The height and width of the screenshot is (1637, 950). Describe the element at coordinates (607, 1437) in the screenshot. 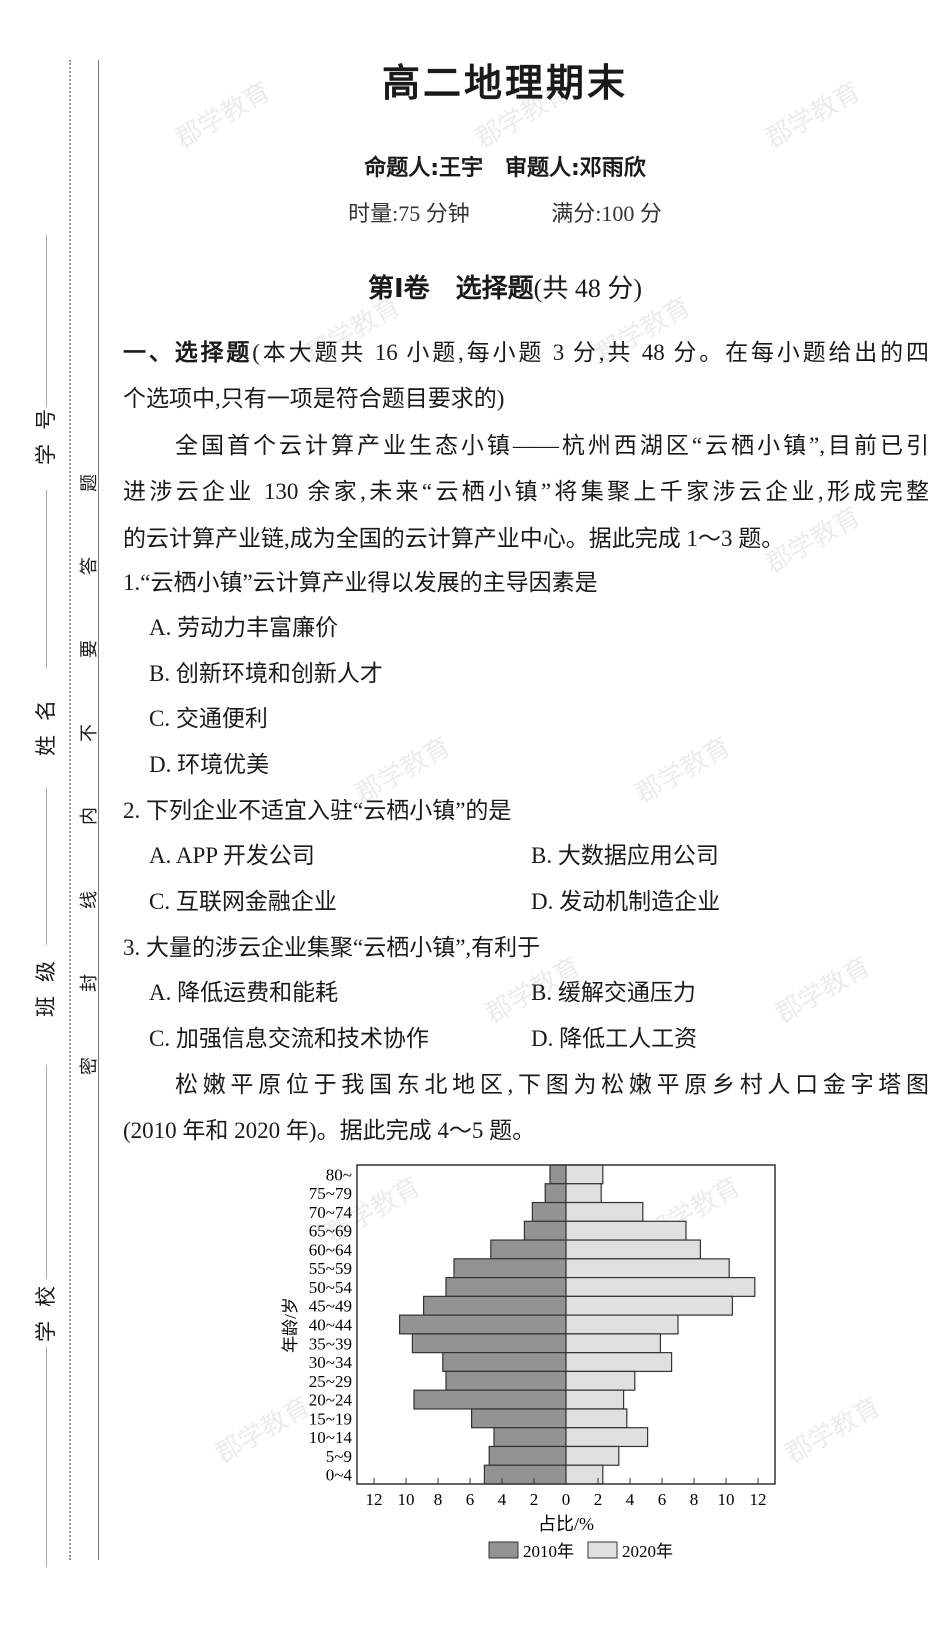

I see `bar-2020年-10~14` at that location.